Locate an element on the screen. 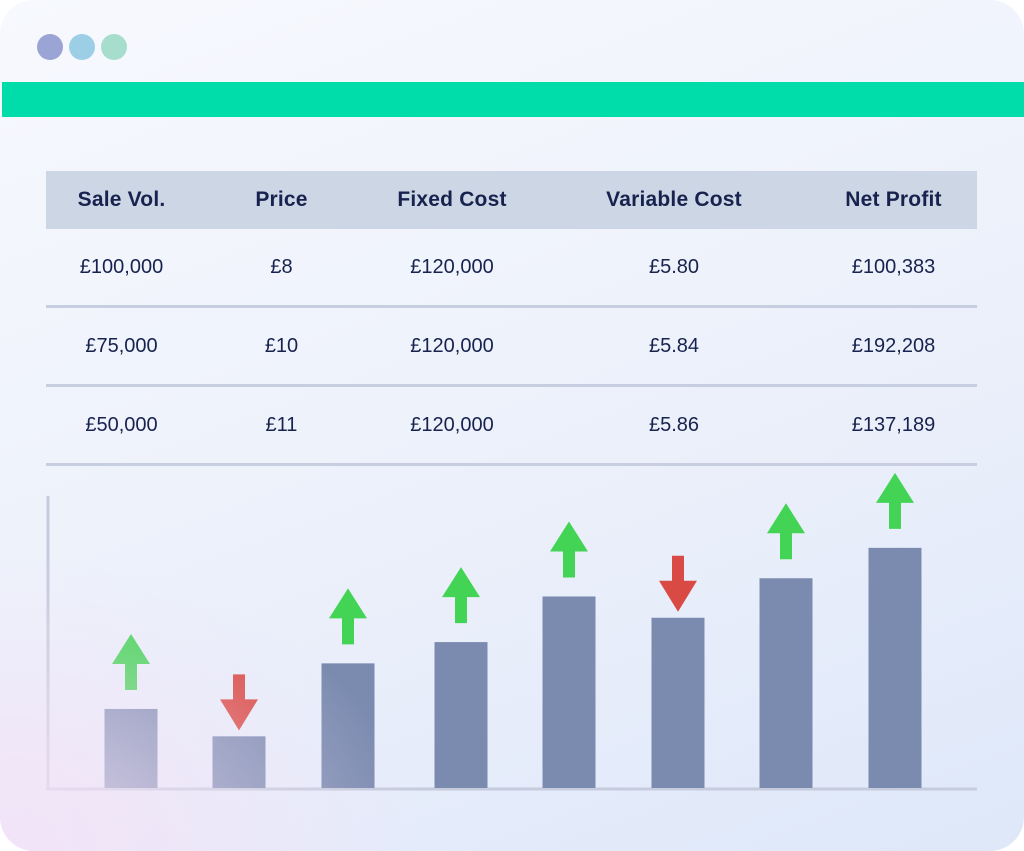 The width and height of the screenshot is (1024, 851). cell-price: £10 is located at coordinates (281, 345).